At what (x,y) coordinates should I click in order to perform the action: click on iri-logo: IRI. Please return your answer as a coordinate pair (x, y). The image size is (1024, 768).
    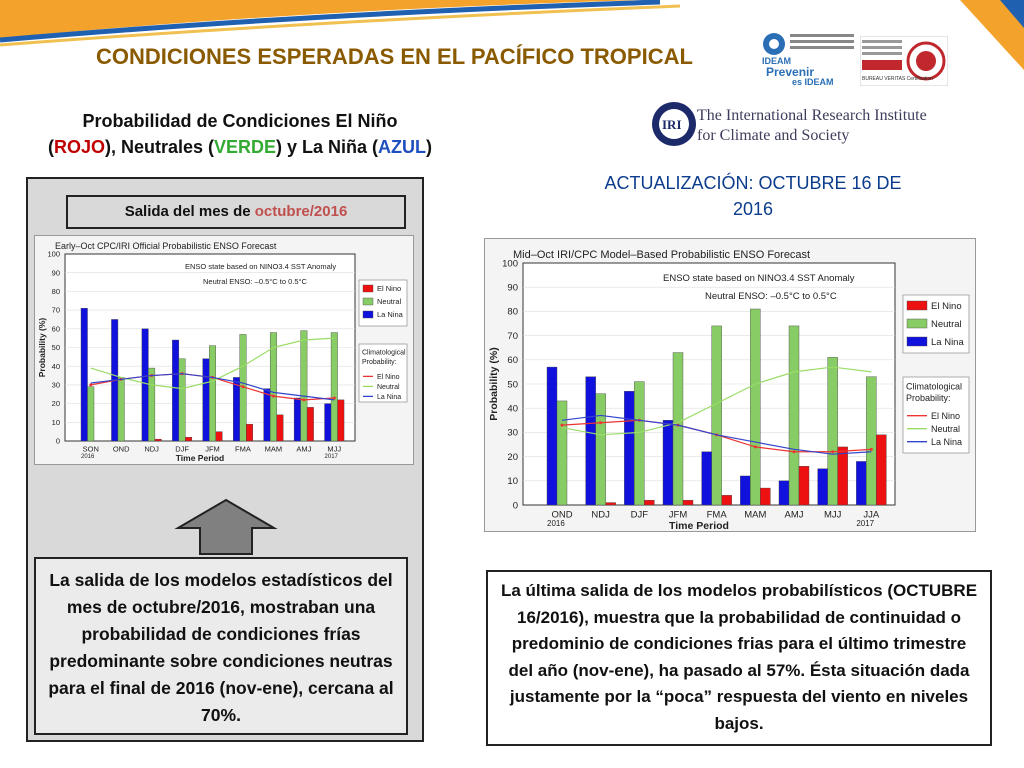
    Looking at the image, I should click on (674, 124).